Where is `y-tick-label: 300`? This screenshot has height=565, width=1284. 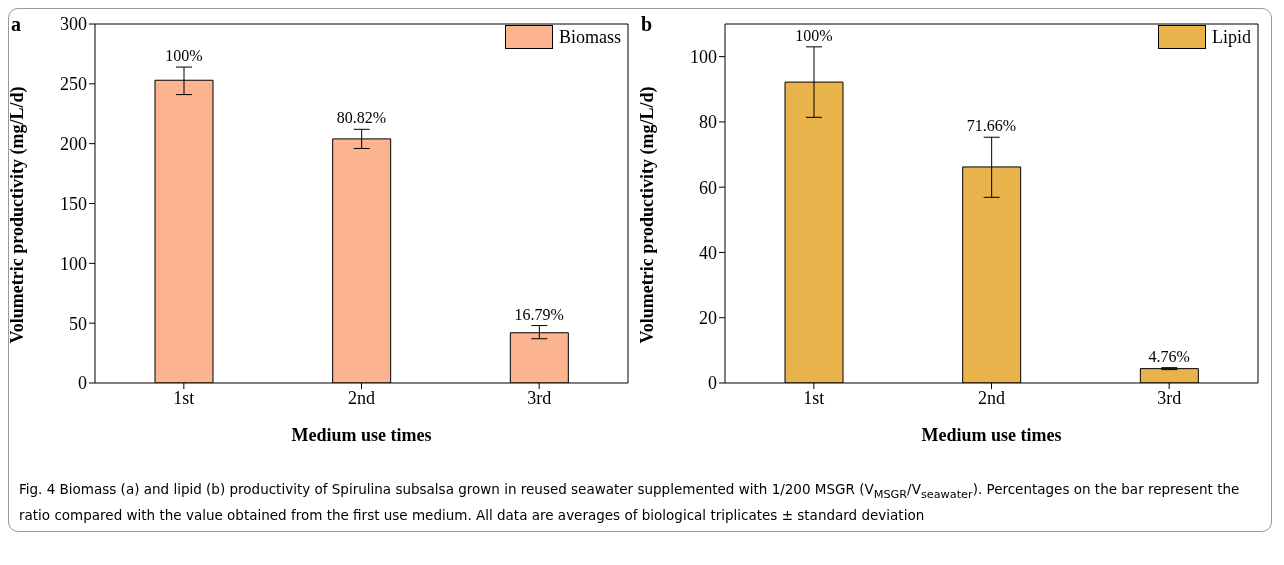
y-tick-label: 300 is located at coordinates (73, 24).